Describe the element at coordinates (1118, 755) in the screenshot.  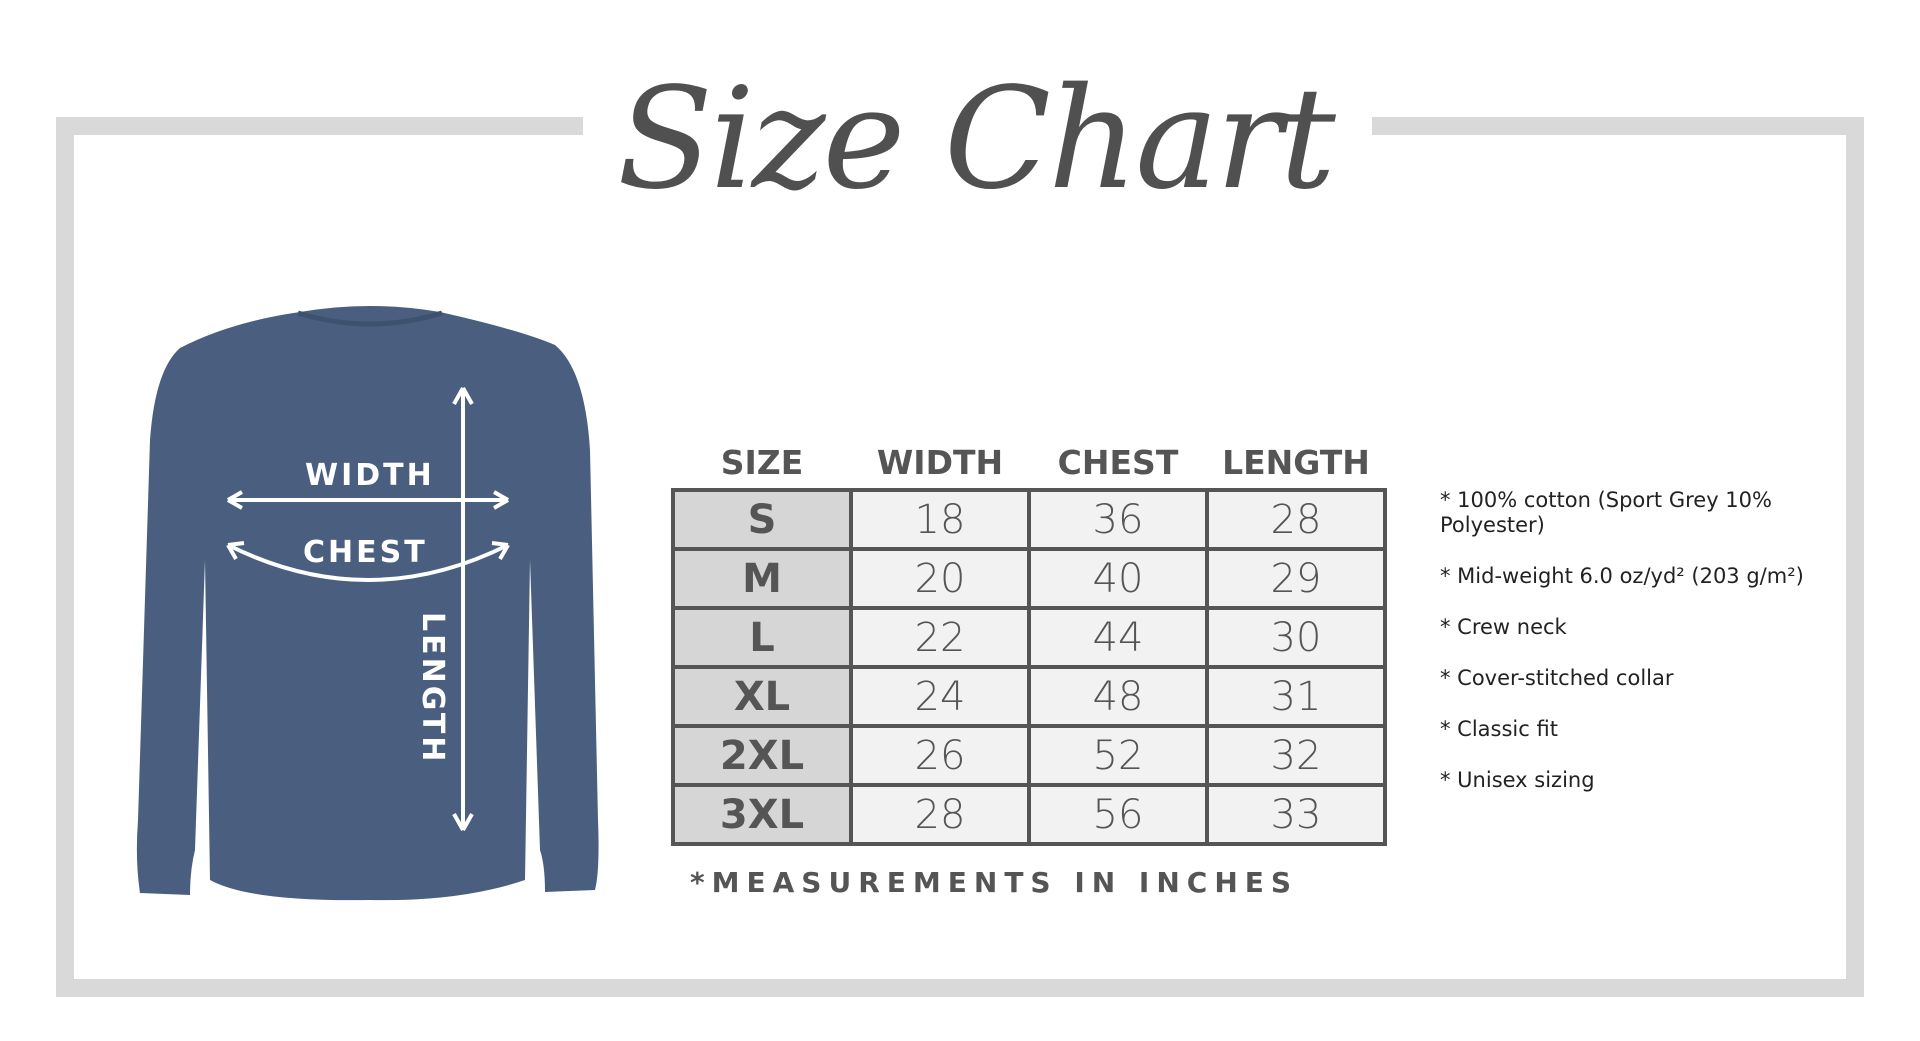
I see `cell-chest: 52` at that location.